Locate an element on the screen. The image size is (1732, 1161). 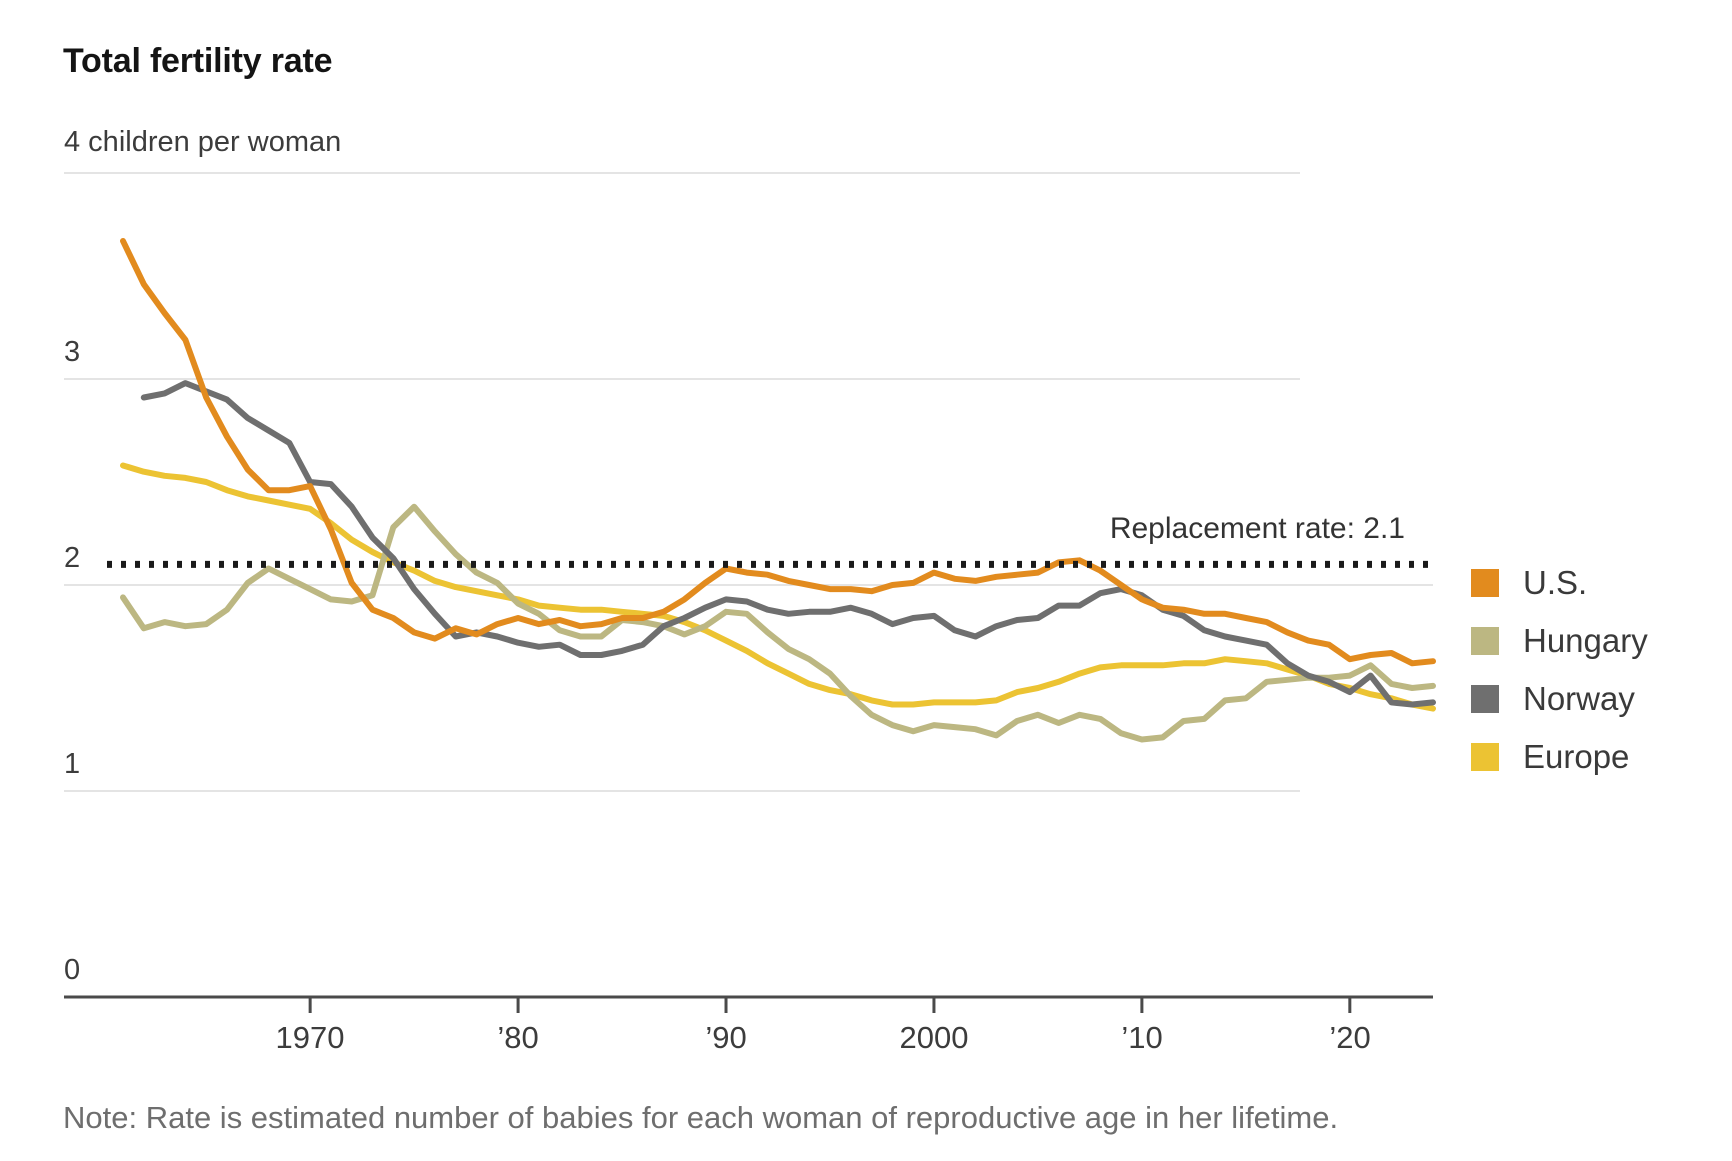
y-tick-label-1: 1 is located at coordinates (72, 764).